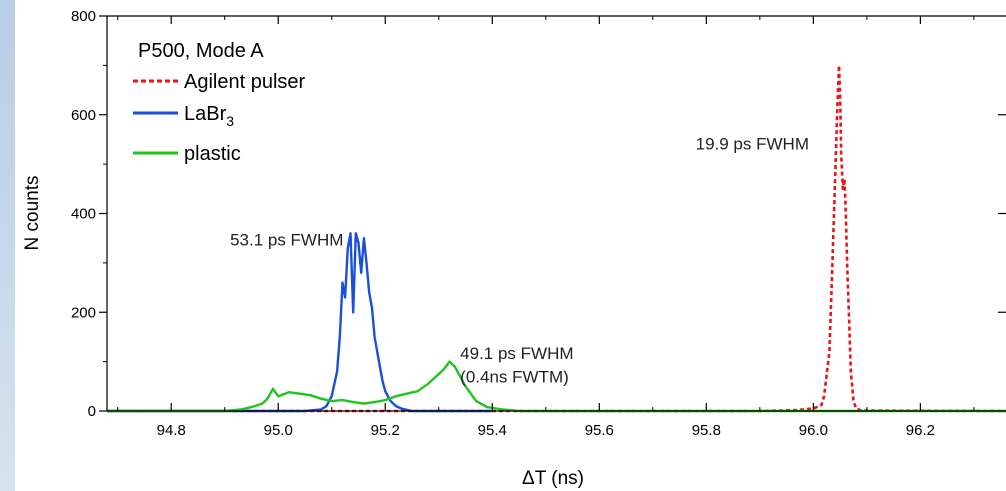  Describe the element at coordinates (32, 213) in the screenshot. I see `y-axis-title: N counts` at that location.